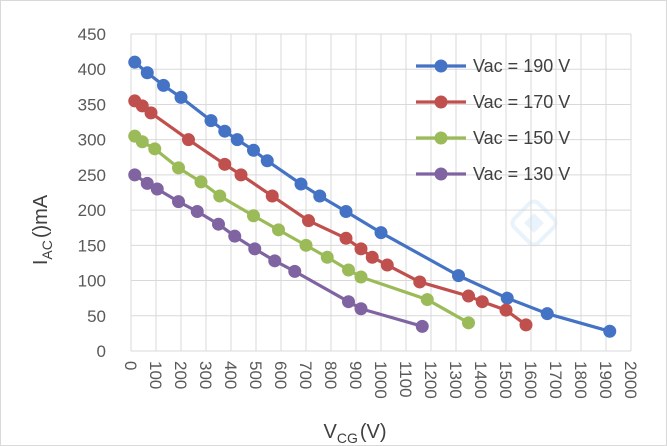  Describe the element at coordinates (521, 138) in the screenshot. I see `legend-label: Vac = 150 V` at that location.